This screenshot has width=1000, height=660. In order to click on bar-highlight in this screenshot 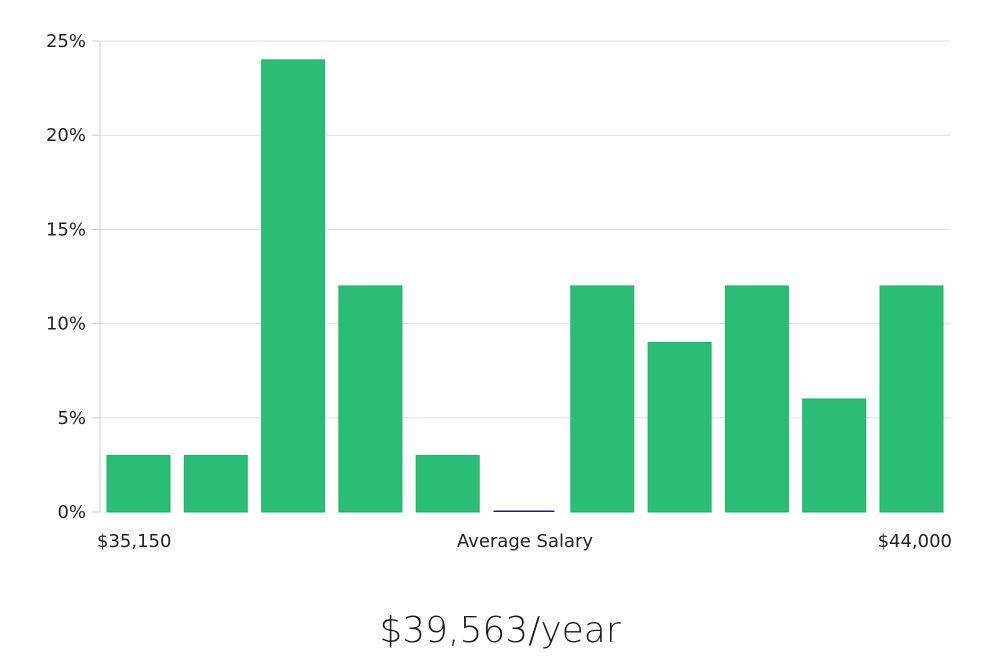, I will do `click(524, 511)`.